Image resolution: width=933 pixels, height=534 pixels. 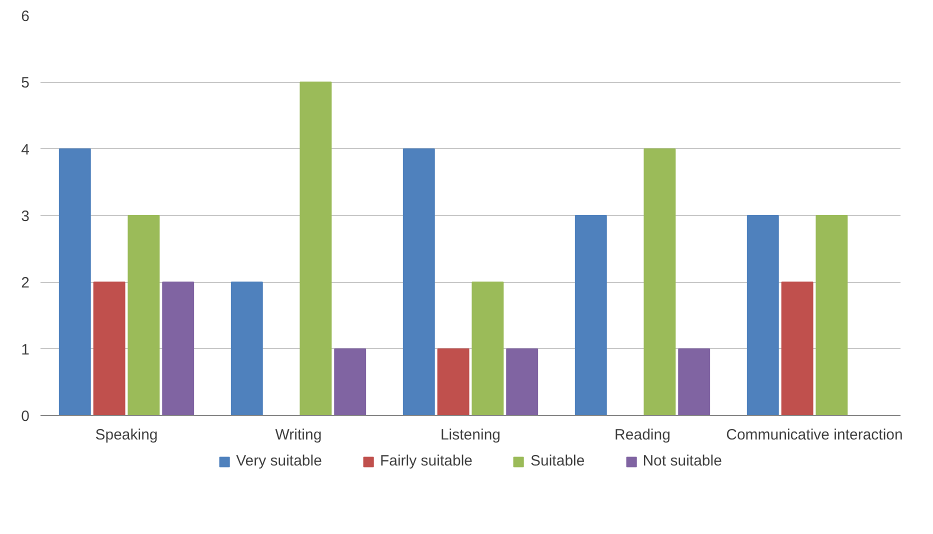 What do you see at coordinates (642, 435) in the screenshot?
I see `x-tick-label: Reading` at bounding box center [642, 435].